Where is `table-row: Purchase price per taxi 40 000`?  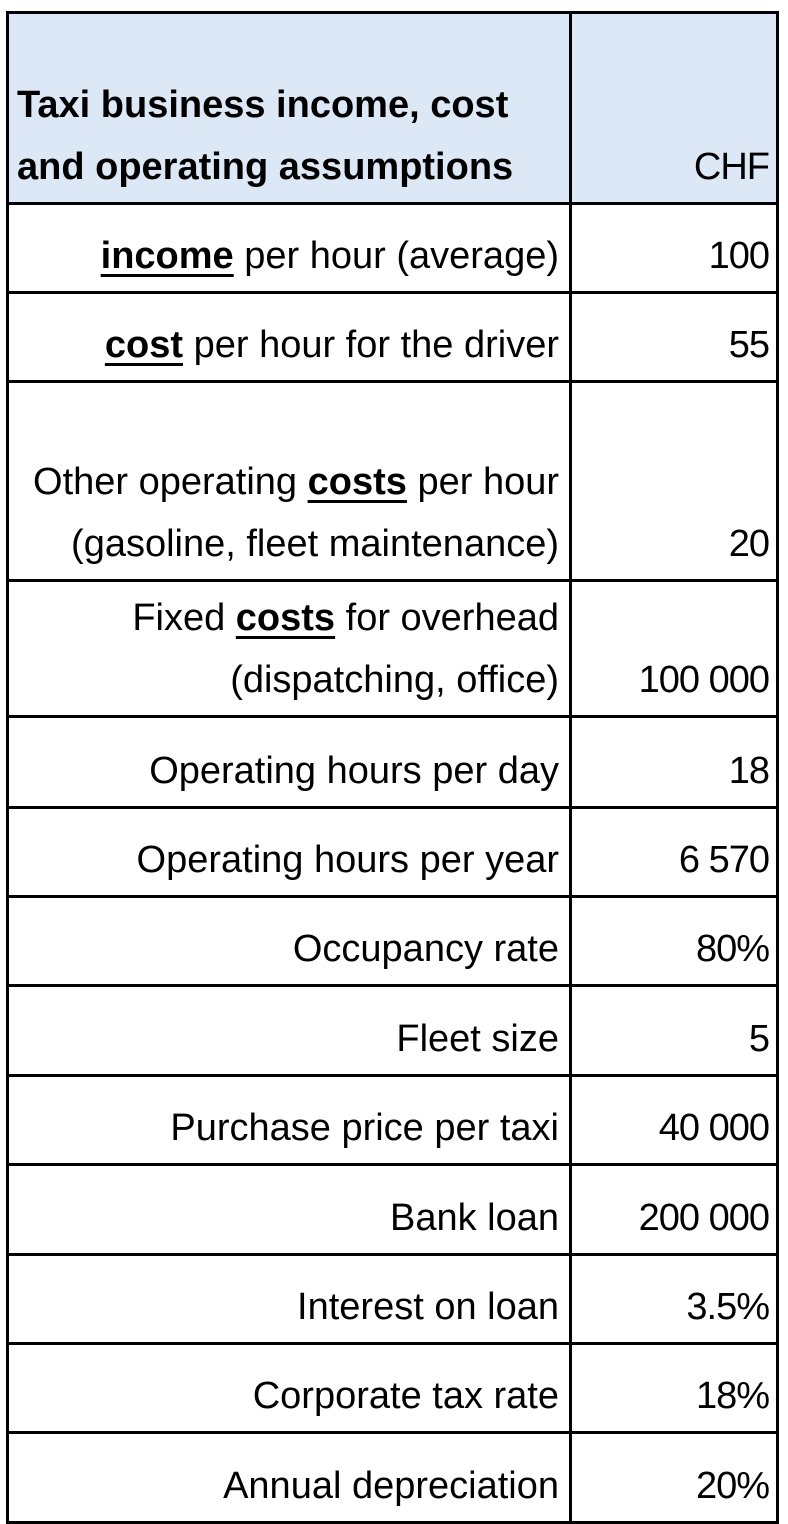
table-row: Purchase price per taxi 40 000 is located at coordinates (392, 1120).